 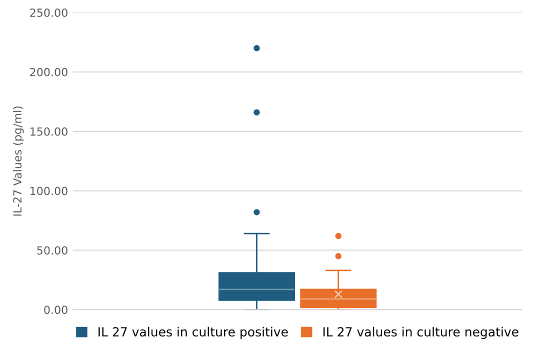 I want to click on y-tick-label: 200.00, so click(x=49, y=72).